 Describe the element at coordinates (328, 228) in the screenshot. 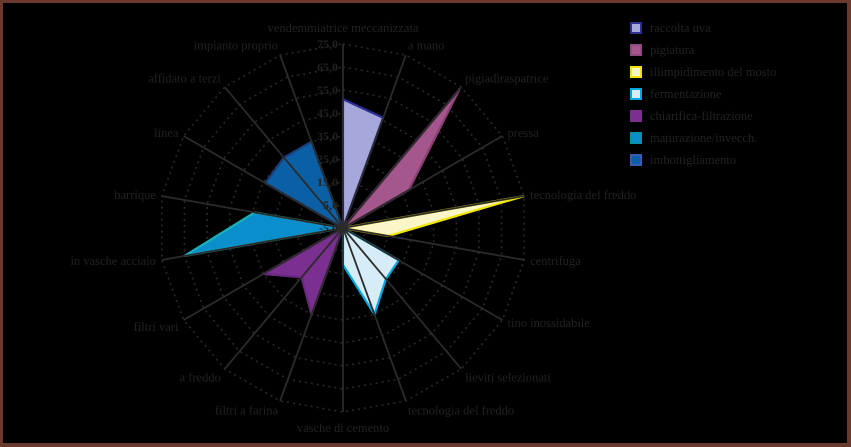

I see `tick-label: -5,0` at that location.